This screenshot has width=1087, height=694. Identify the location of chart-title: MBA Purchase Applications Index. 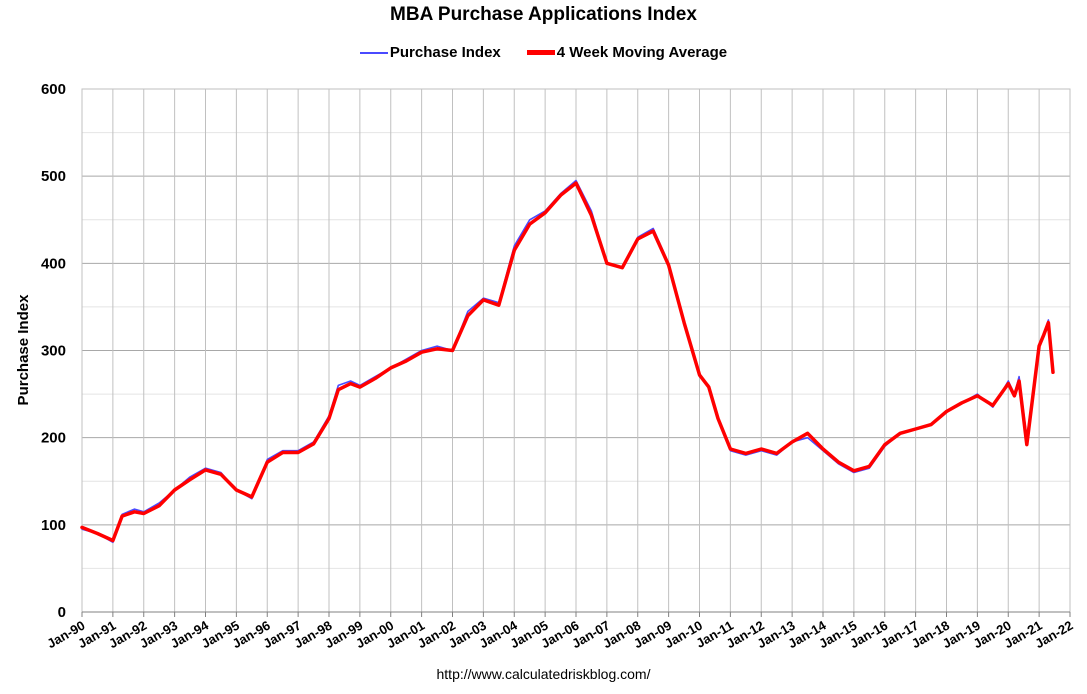
(543, 14).